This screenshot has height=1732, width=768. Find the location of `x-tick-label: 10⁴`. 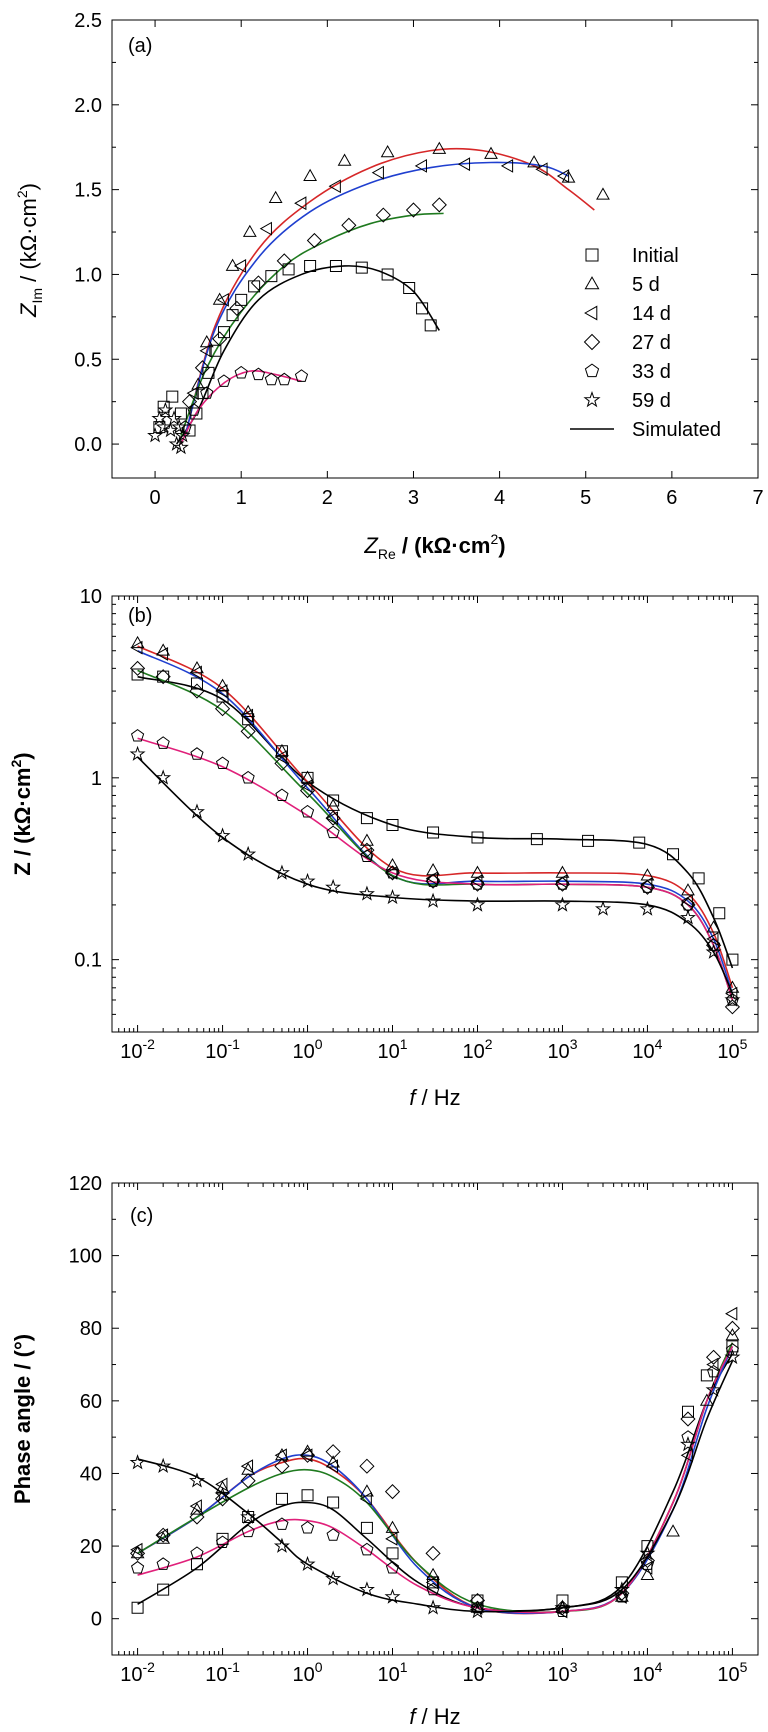

x-tick-label: 10⁴ is located at coordinates (647, 1672).